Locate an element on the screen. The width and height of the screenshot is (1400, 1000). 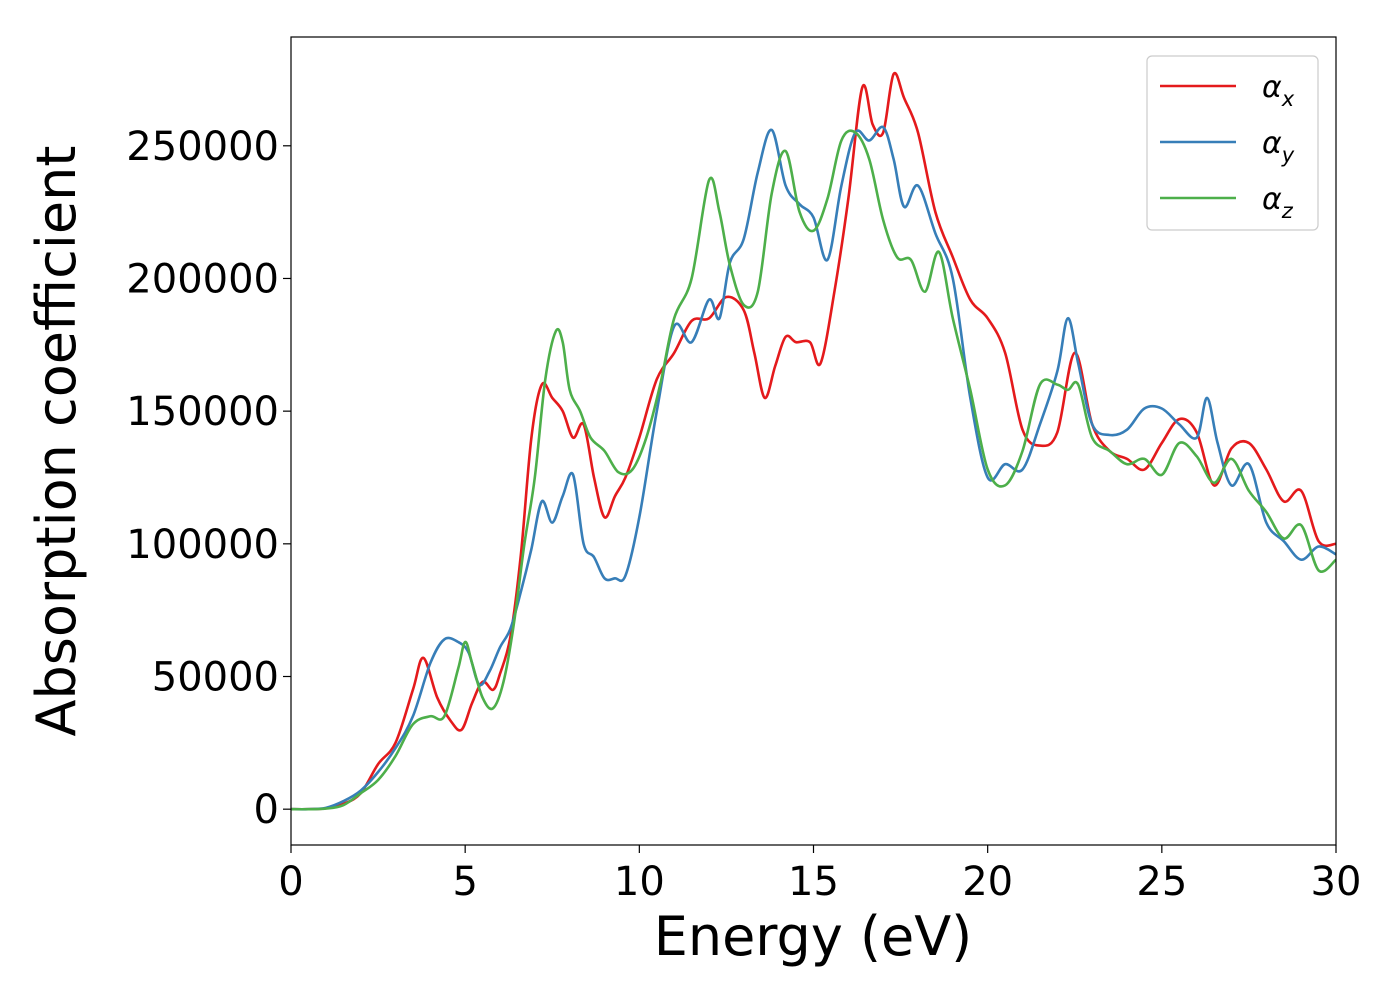
legend-label-alpha-z: αz is located at coordinates (1278, 202).